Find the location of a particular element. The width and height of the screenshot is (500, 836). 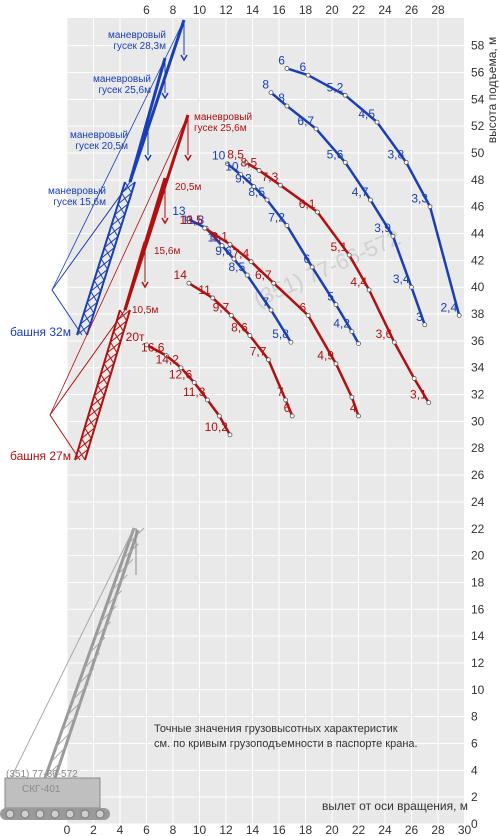

boom-label-red-20: 20,5м is located at coordinates (188, 187).